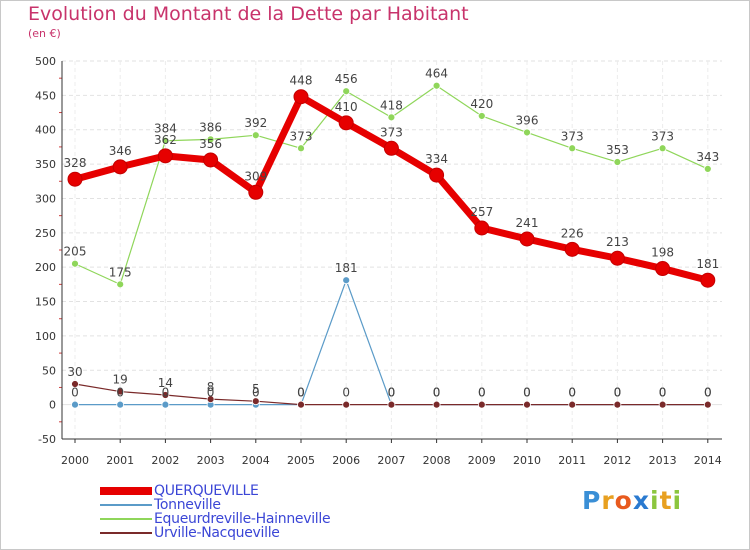 The image size is (750, 550). What do you see at coordinates (481, 212) in the screenshot?
I see `data-label-querqueville-2009: 257` at bounding box center [481, 212].